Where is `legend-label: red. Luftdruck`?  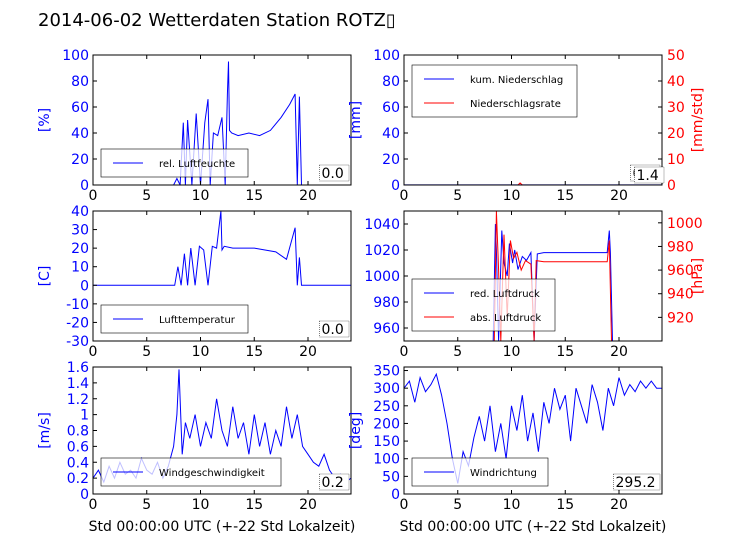
legend-label: red. Luftdruck is located at coordinates (505, 294).